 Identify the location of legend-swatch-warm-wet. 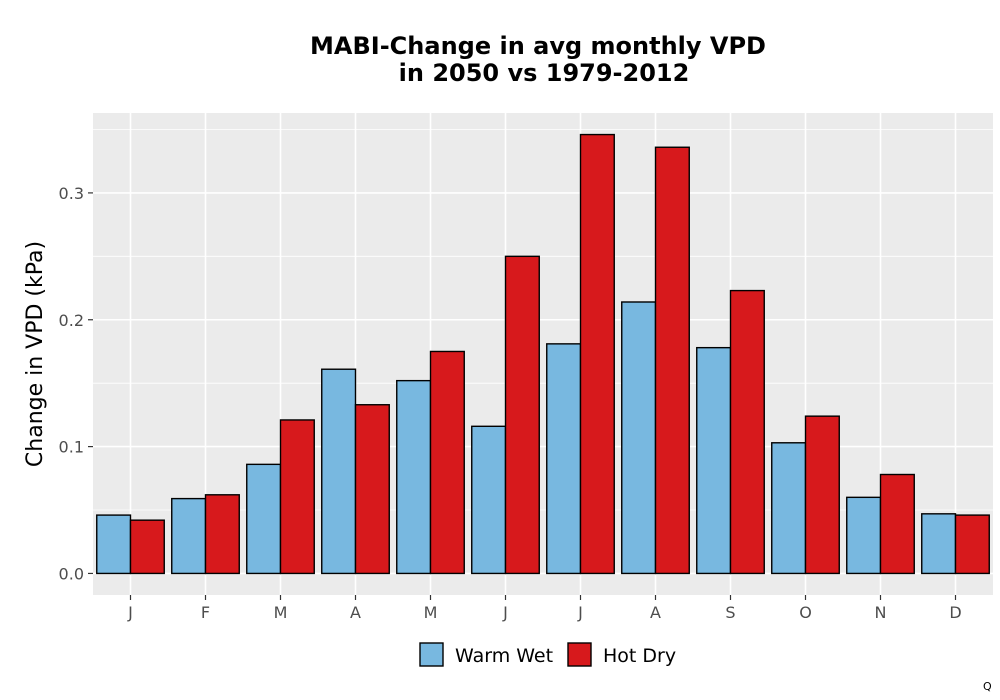
(431, 654).